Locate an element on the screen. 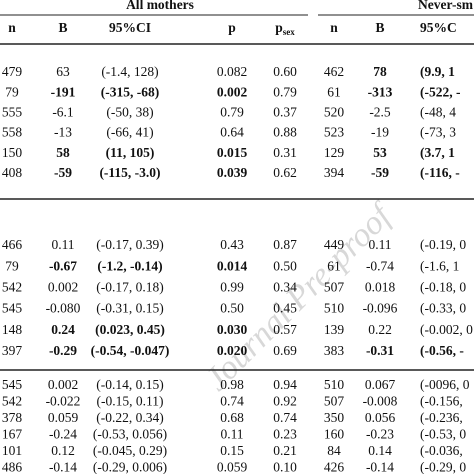 This screenshot has width=474, height=474. cell: 160 is located at coordinates (334, 434).